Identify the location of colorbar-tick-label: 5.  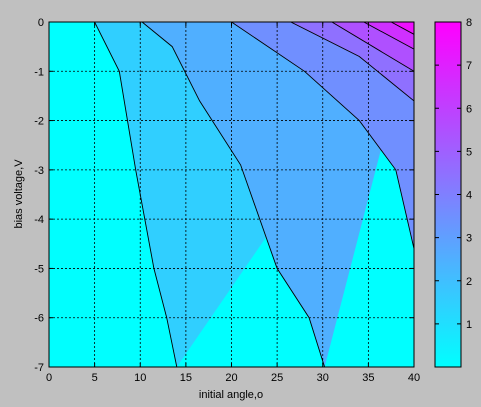
(469, 152).